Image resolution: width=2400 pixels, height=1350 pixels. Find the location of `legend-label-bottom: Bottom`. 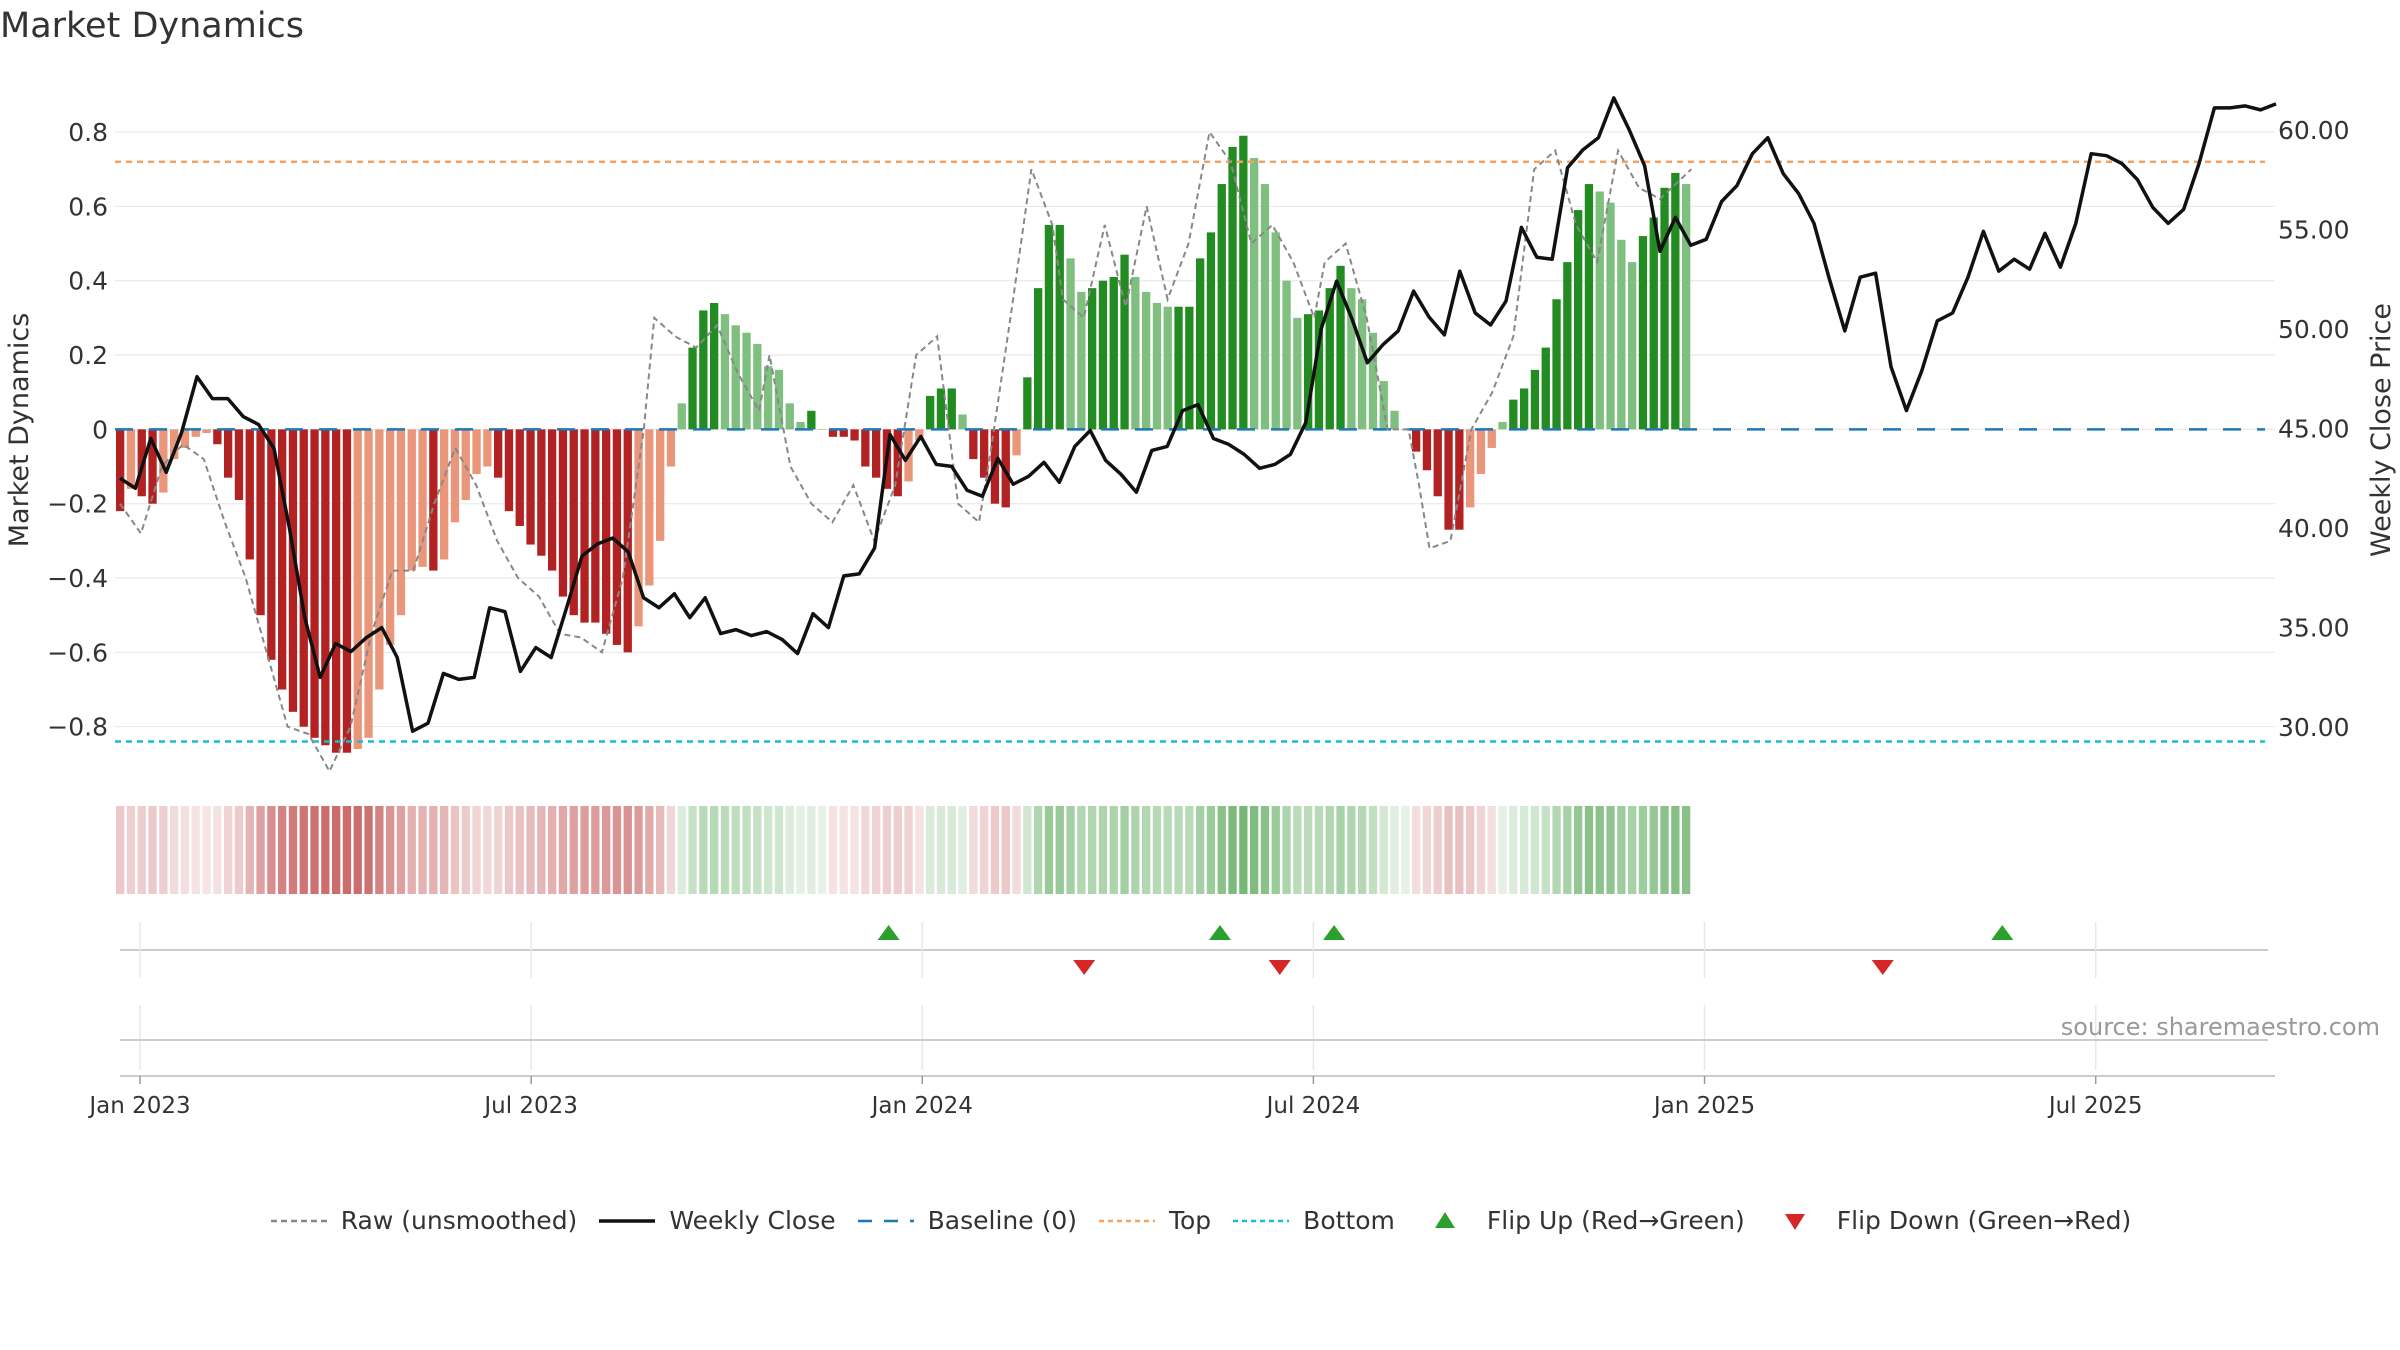

legend-label-bottom: Bottom is located at coordinates (1349, 1220).